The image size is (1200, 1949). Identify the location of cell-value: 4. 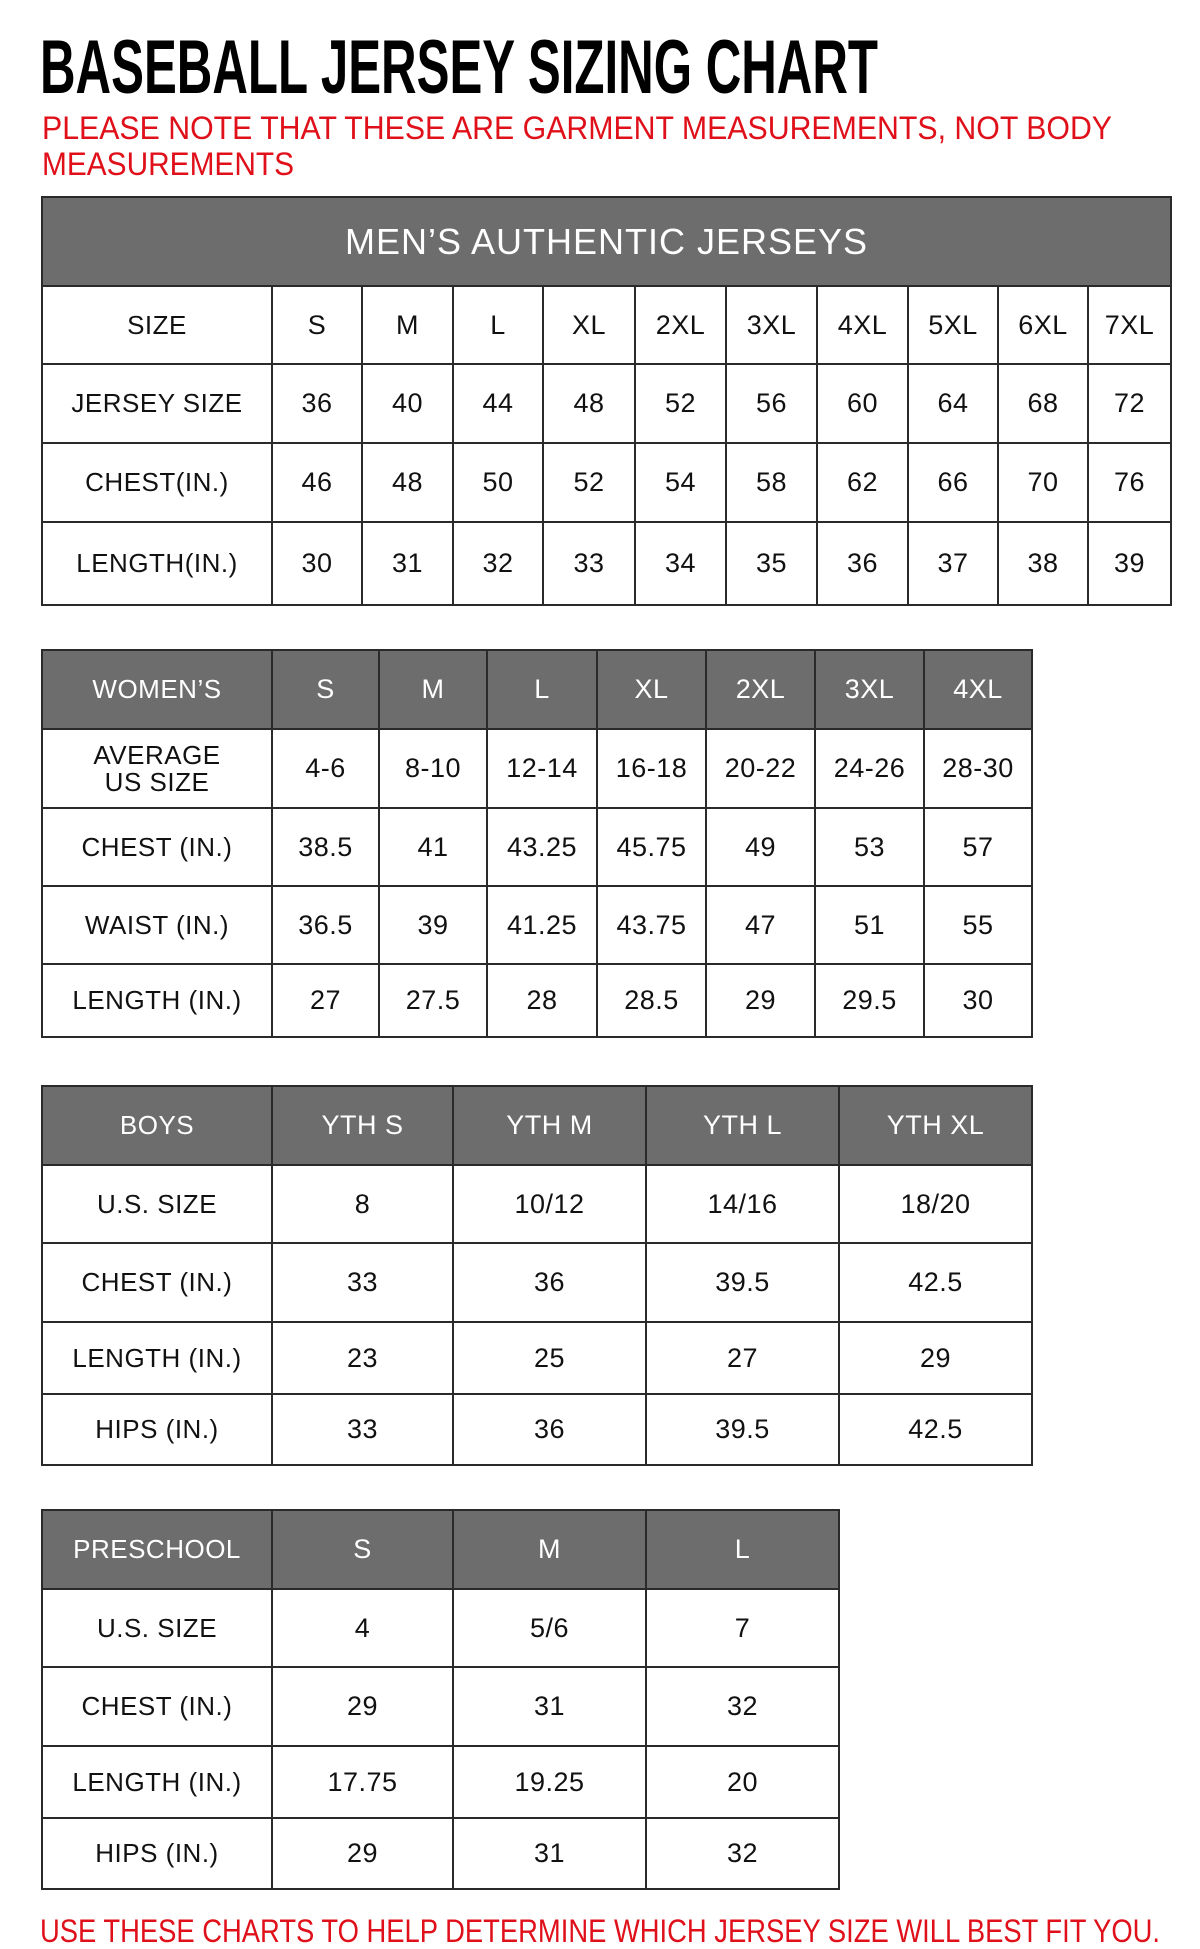
(362, 1628).